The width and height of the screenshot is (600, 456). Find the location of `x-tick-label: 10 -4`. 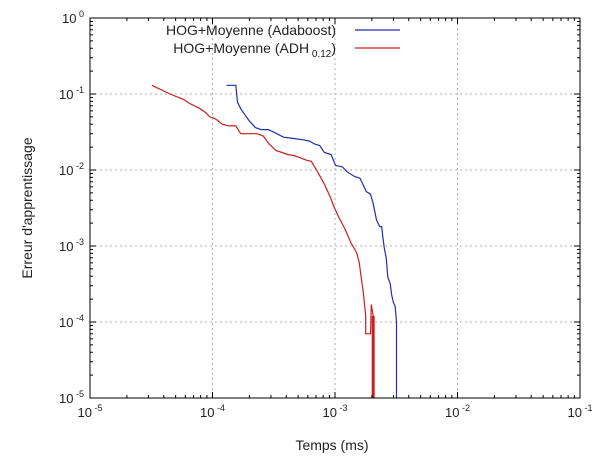

x-tick-label: 10 -4 is located at coordinates (212, 411).